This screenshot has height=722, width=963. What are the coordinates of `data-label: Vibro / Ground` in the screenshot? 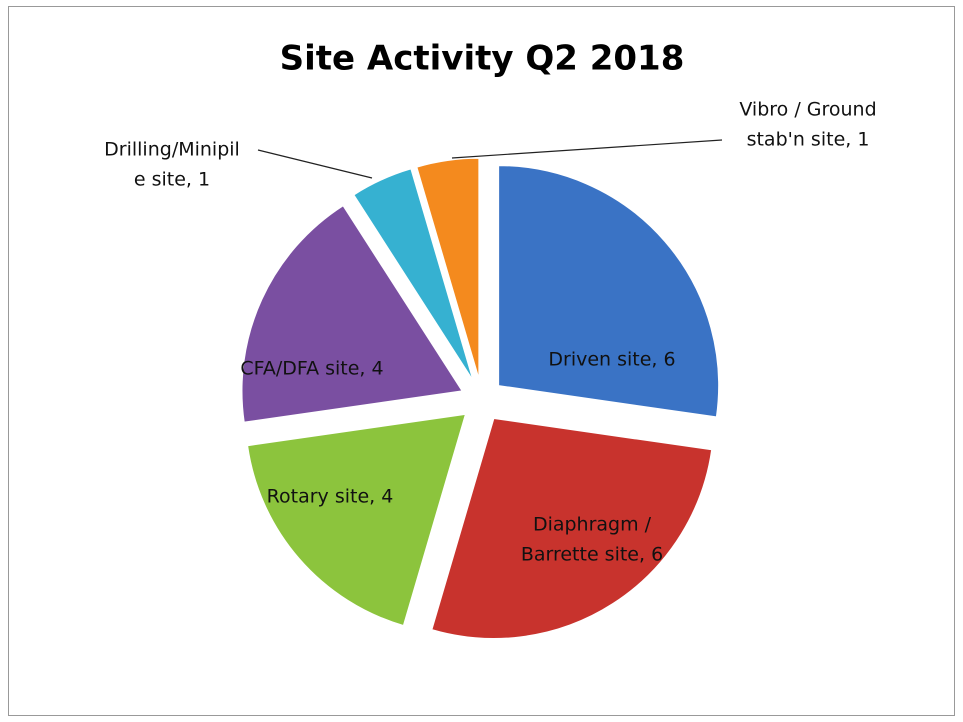 It's located at (807, 110).